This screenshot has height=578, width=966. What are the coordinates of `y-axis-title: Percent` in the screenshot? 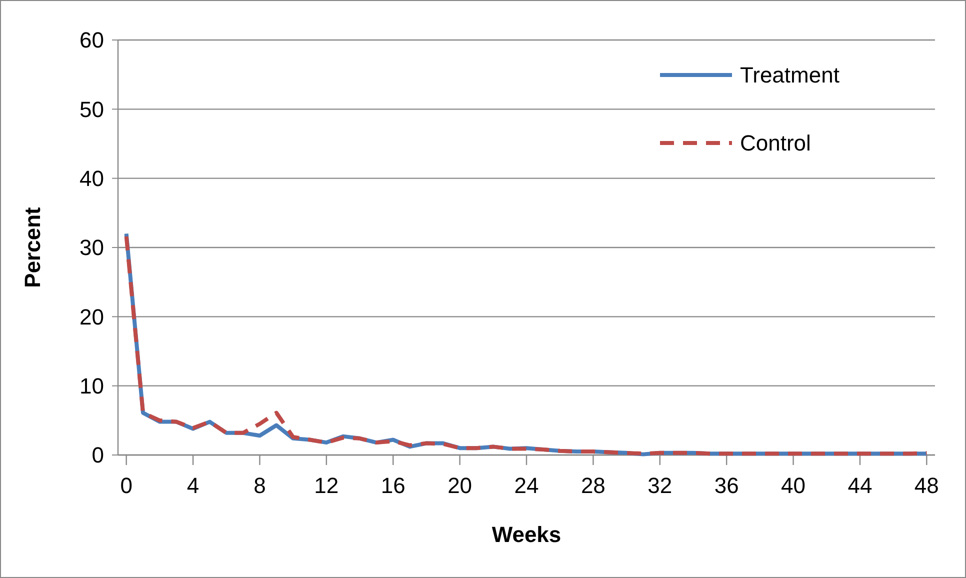 It's located at (32, 247).